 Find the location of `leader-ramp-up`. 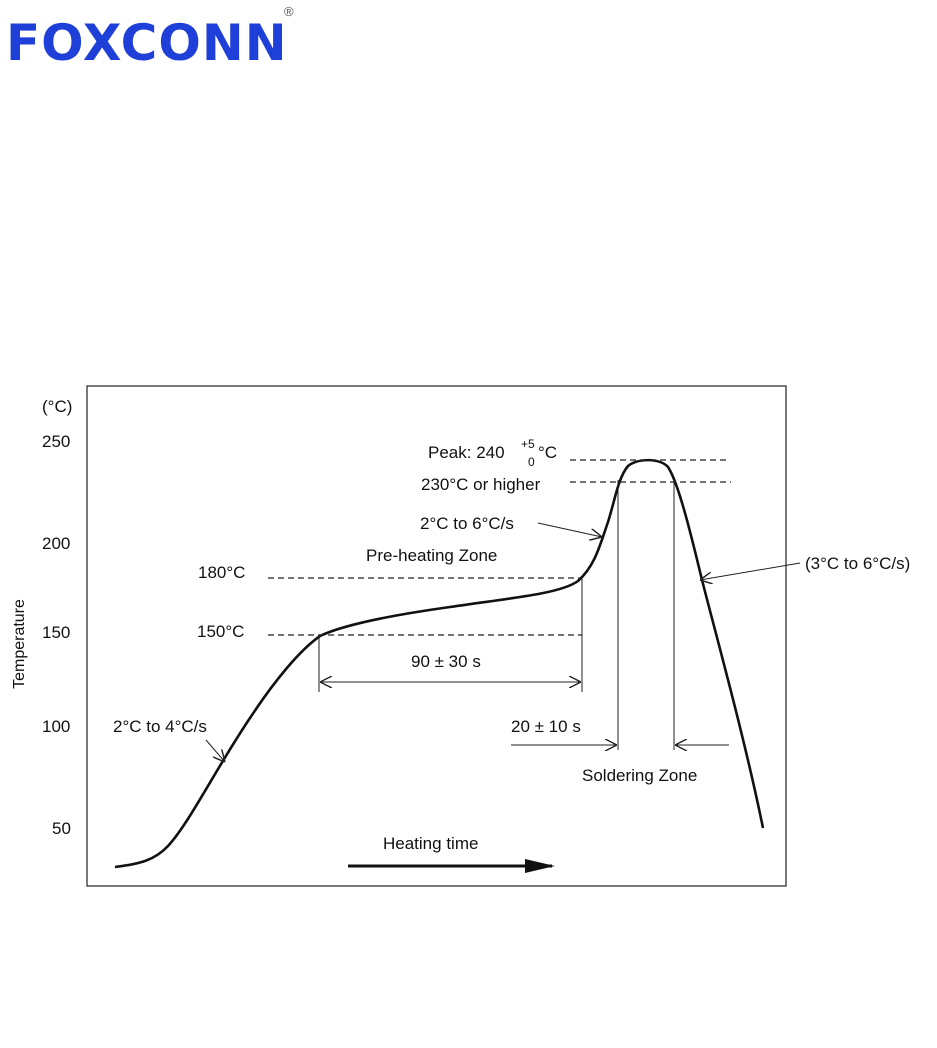

leader-ramp-up is located at coordinates (569, 529).